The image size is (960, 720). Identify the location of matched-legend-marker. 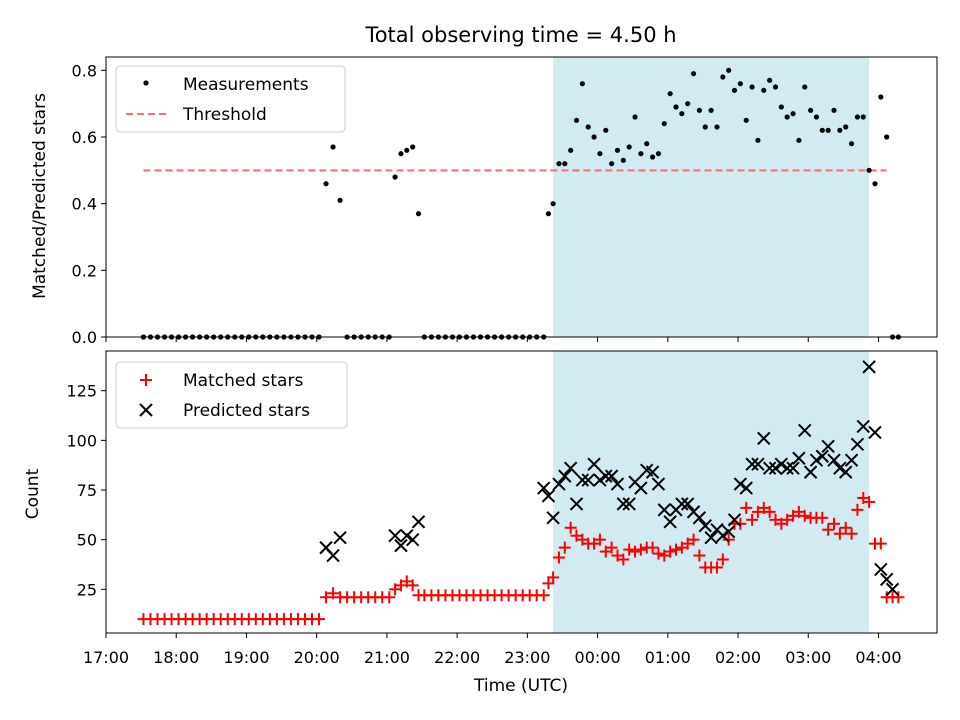
(146, 380).